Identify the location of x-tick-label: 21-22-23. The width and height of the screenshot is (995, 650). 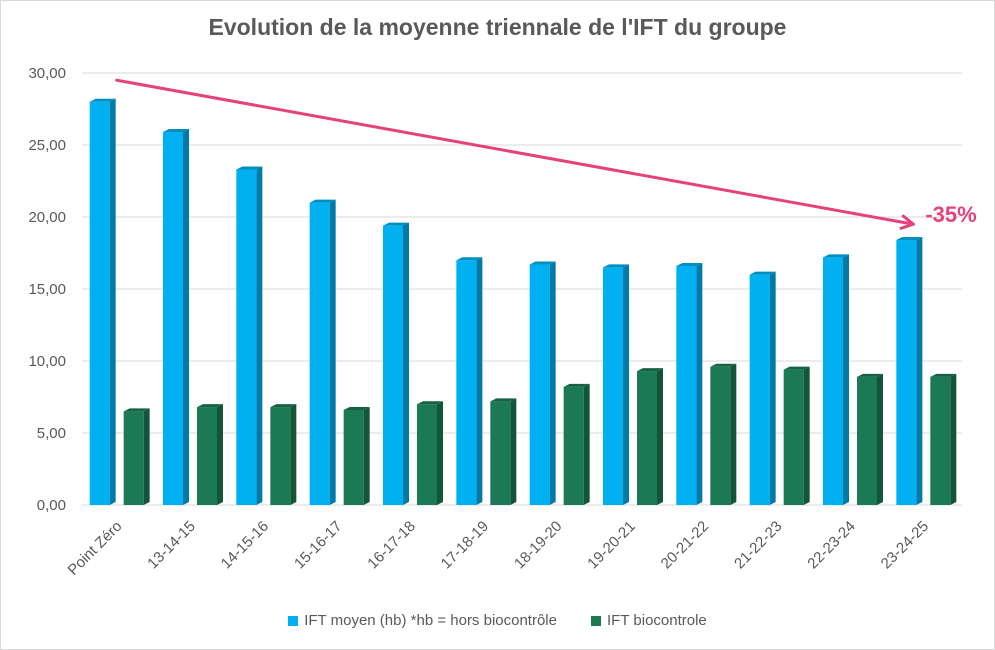
(758, 545).